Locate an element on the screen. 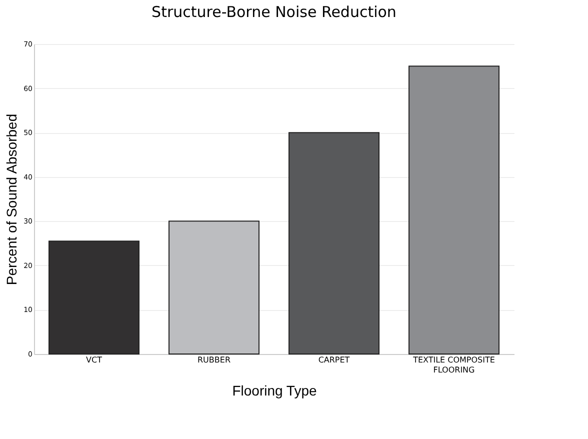 The width and height of the screenshot is (588, 439). x-axis-title: Flooring Type is located at coordinates (274, 390).